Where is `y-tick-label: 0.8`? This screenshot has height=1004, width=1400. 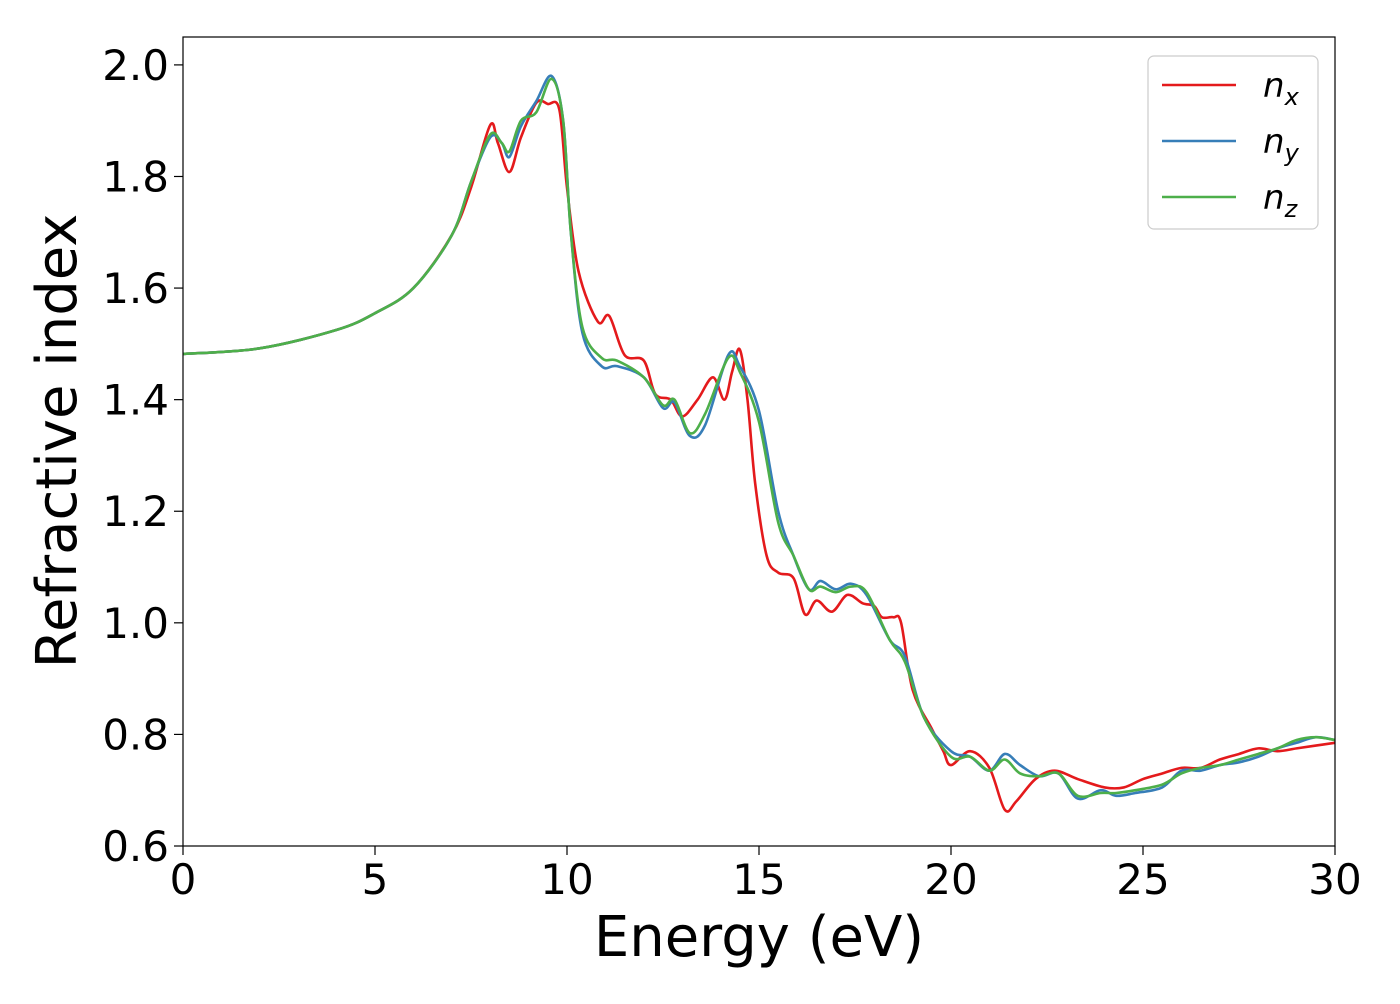 y-tick-label: 0.8 is located at coordinates (135, 734).